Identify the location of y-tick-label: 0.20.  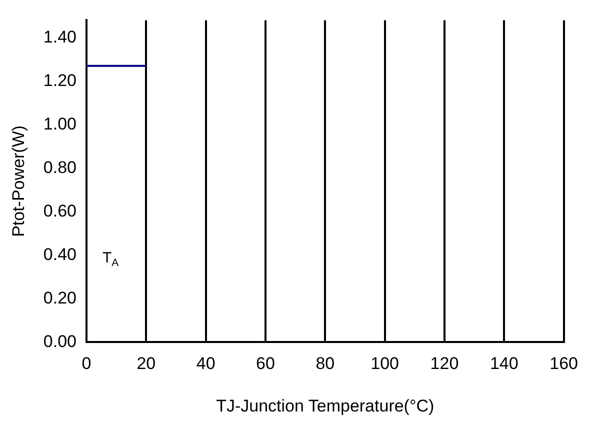
(59, 298).